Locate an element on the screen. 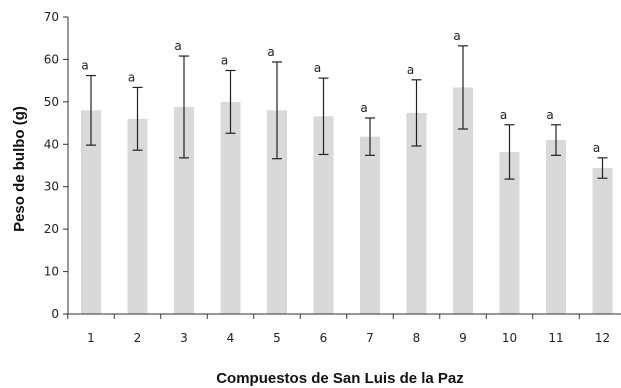  significance-label-11: a is located at coordinates (549, 115).